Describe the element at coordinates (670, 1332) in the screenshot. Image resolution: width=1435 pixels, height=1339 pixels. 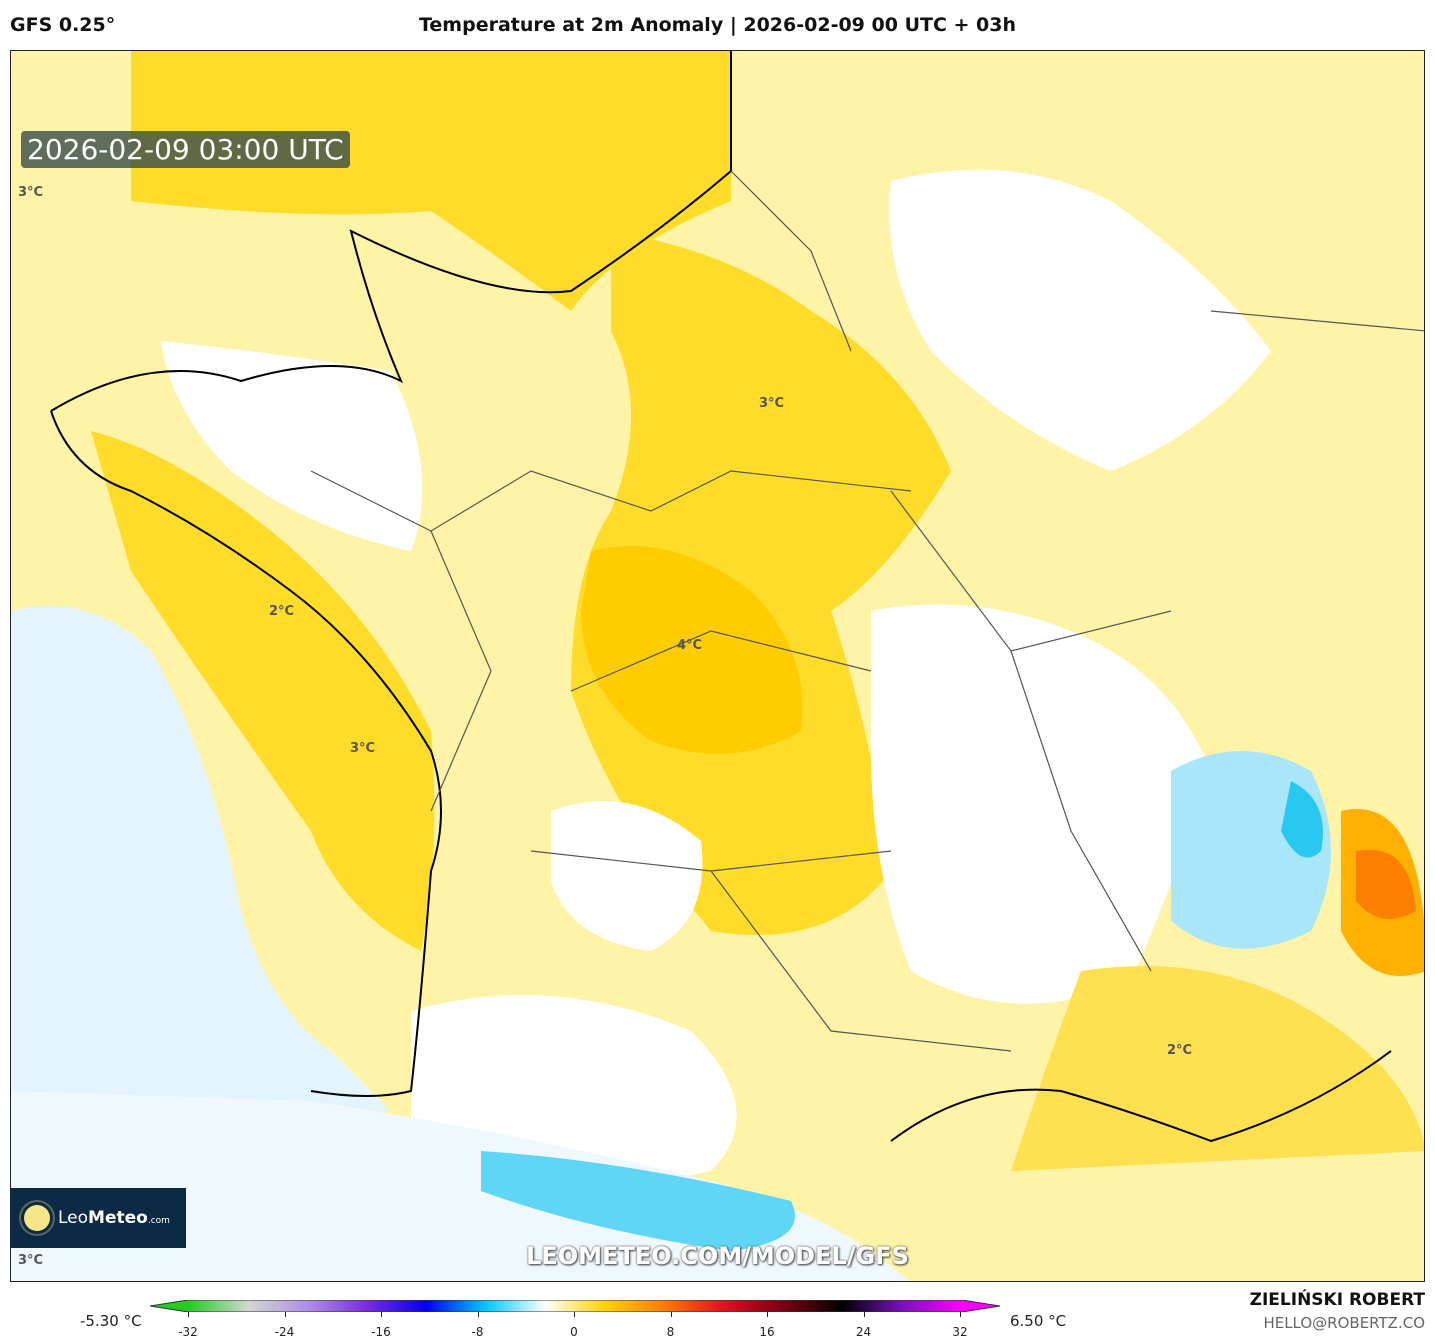
I see `colorbar-tick-label: 8` at that location.